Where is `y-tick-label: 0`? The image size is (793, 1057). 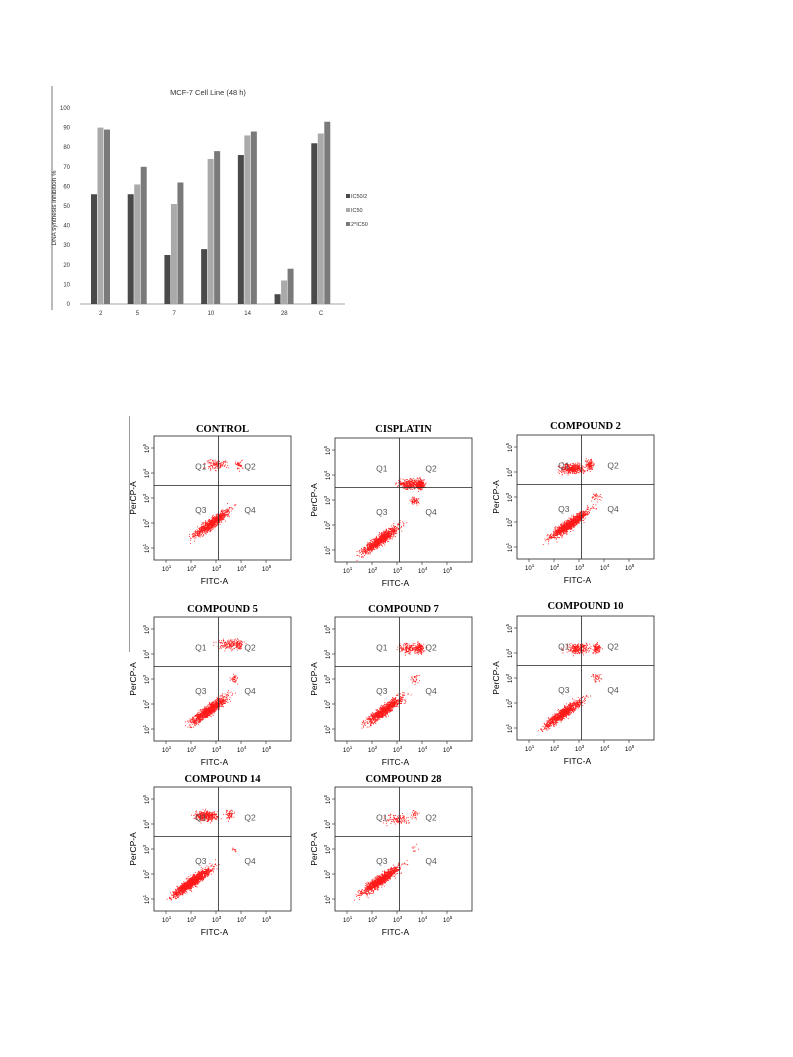 y-tick-label: 0 is located at coordinates (69, 305).